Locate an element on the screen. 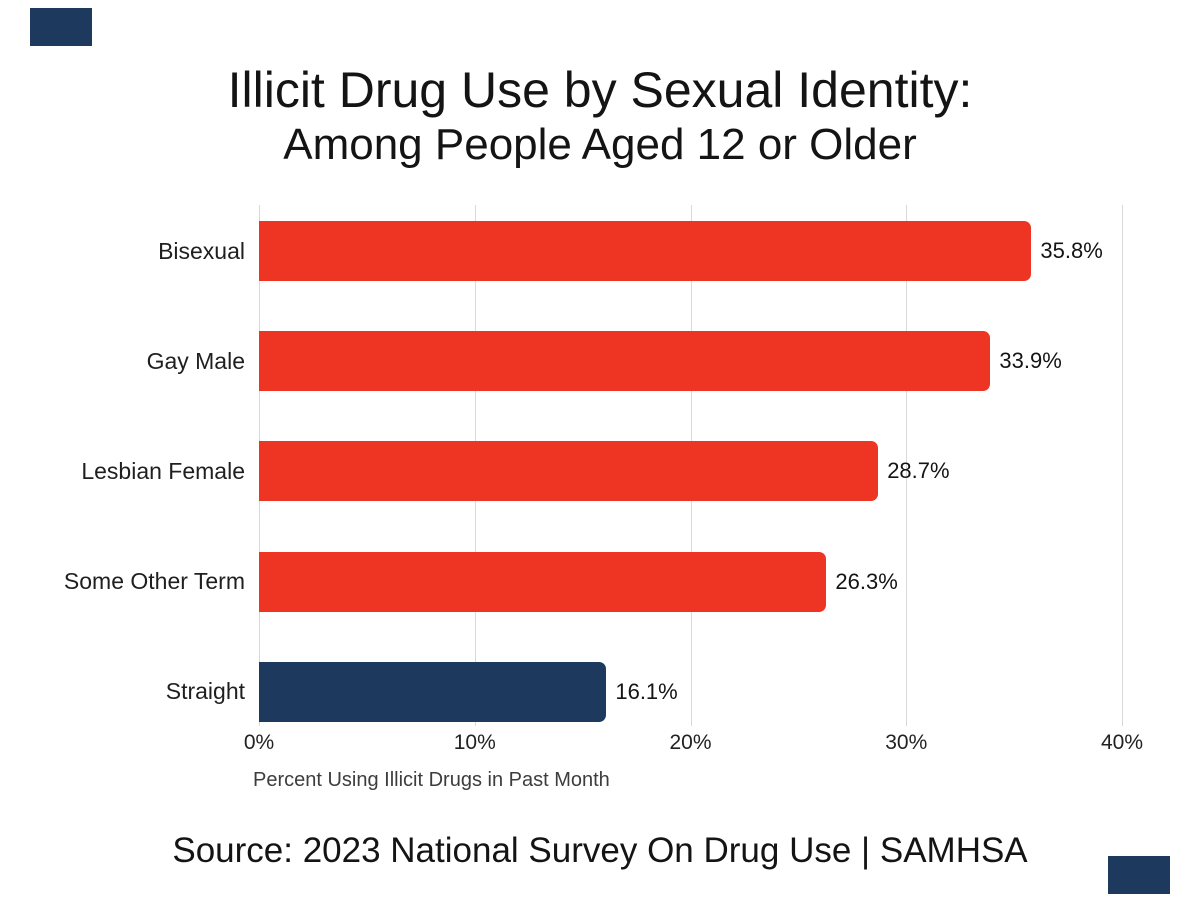 The width and height of the screenshot is (1200, 900). bar-gay-male is located at coordinates (625, 361).